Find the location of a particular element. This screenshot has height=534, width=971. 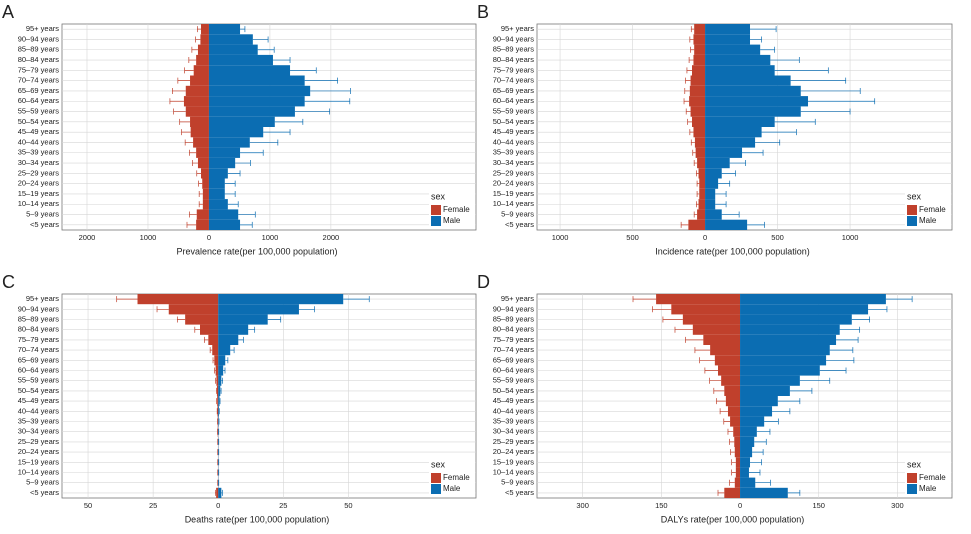

y-tick-label: 60–64 years is located at coordinates (514, 369).